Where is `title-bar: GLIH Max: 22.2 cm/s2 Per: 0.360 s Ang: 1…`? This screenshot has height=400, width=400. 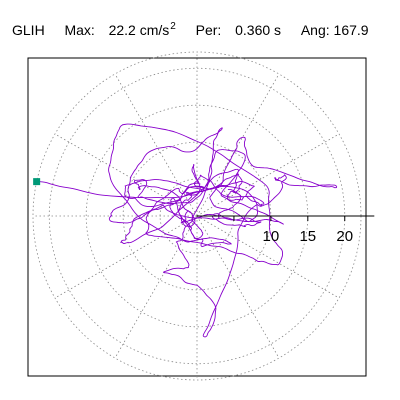
title-bar: GLIH Max: 22.2 cm/s2 Per: 0.360 s Ang: 1… is located at coordinates (190, 27).